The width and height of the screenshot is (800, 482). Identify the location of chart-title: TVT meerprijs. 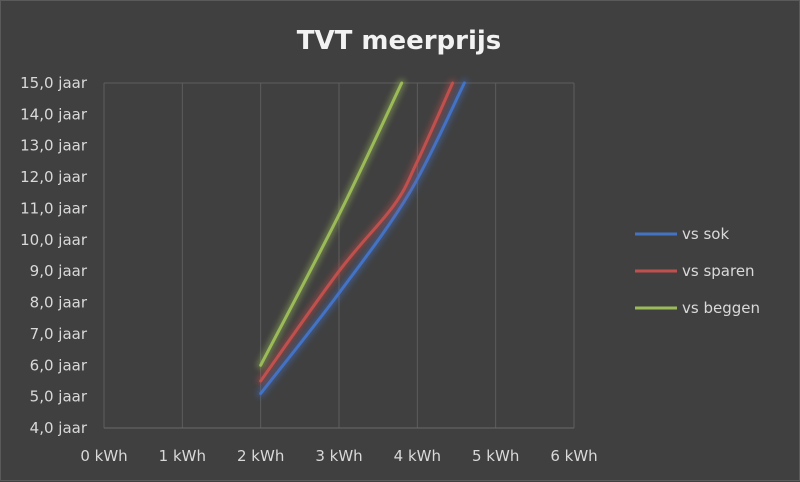
(399, 41).